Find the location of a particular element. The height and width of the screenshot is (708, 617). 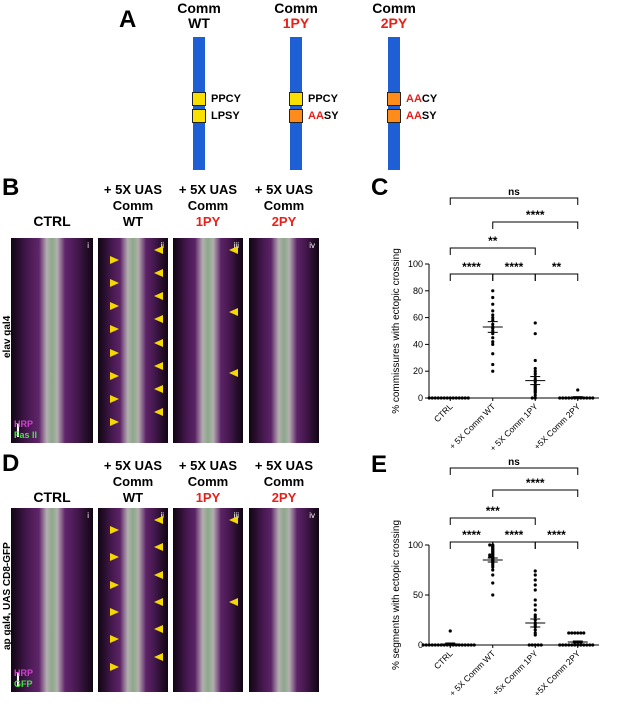

motif-box-bottom is located at coordinates (296, 116).